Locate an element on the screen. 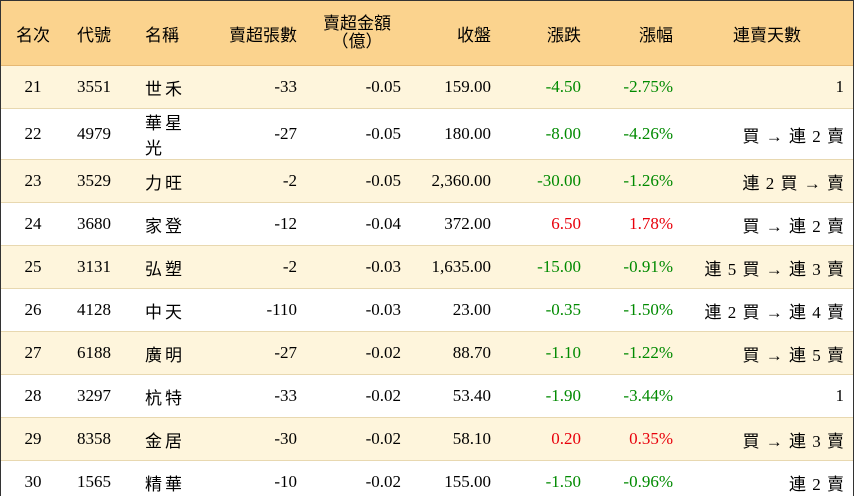 The image size is (854, 504). cell-streak: 連 2 買 → 賣 is located at coordinates (767, 181).